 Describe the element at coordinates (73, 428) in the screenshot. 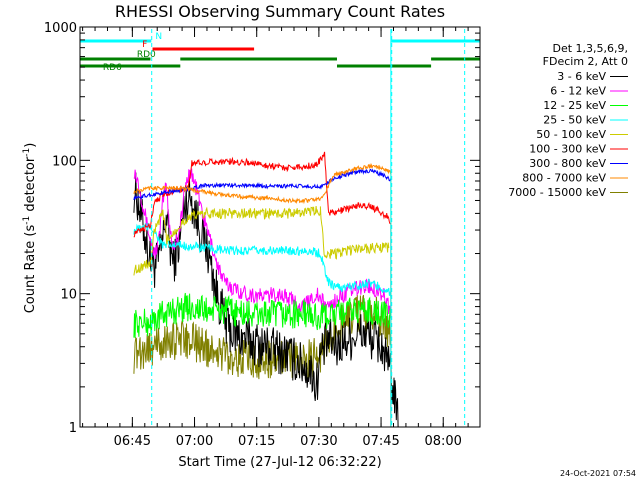

I see `y-tick-label: 1` at that location.